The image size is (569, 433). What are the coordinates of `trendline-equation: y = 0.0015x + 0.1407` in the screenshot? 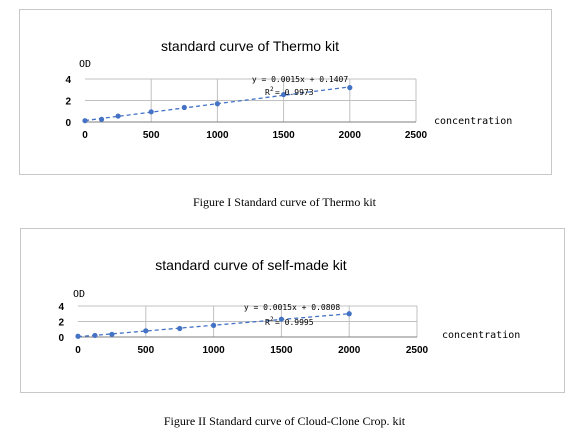 It's located at (300, 79).